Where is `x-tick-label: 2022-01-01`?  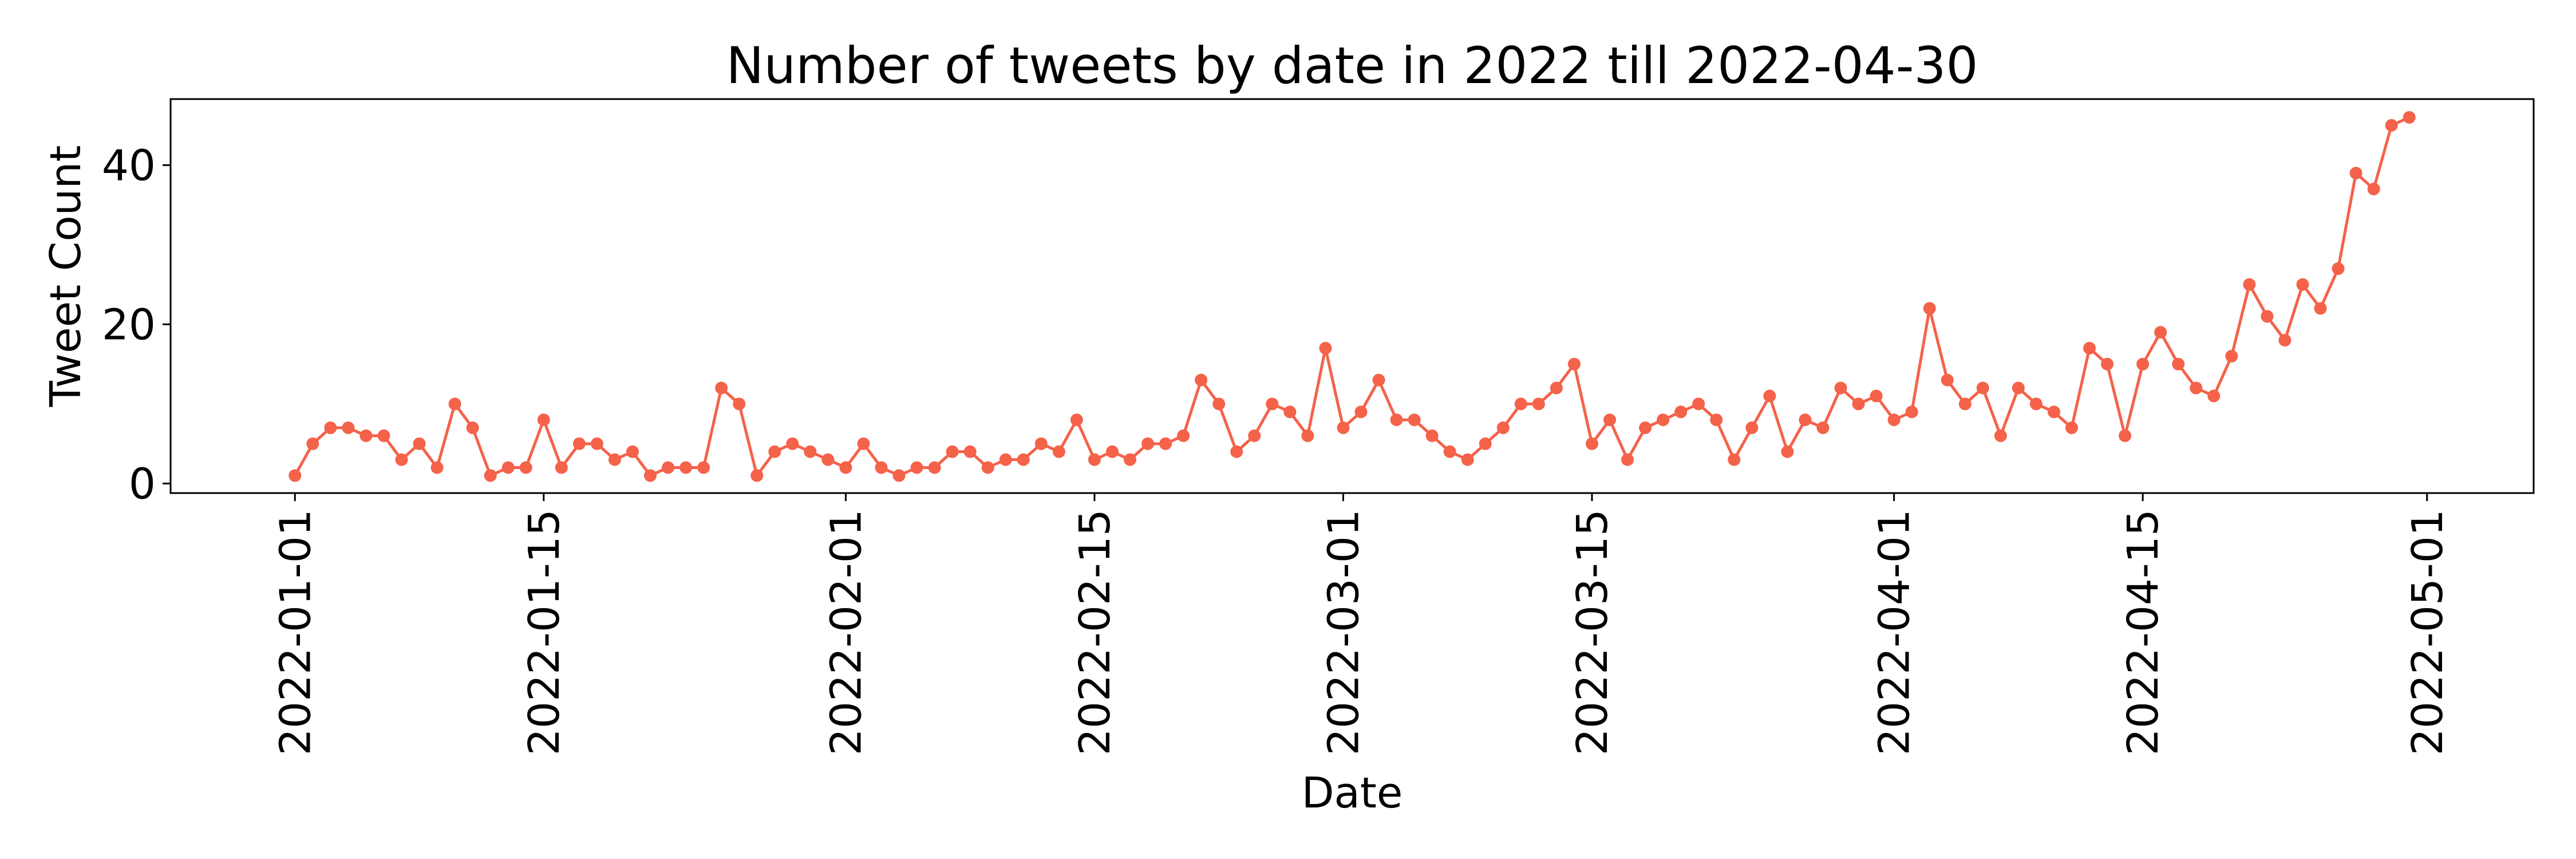 x-tick-label: 2022-01-01 is located at coordinates (295, 632).